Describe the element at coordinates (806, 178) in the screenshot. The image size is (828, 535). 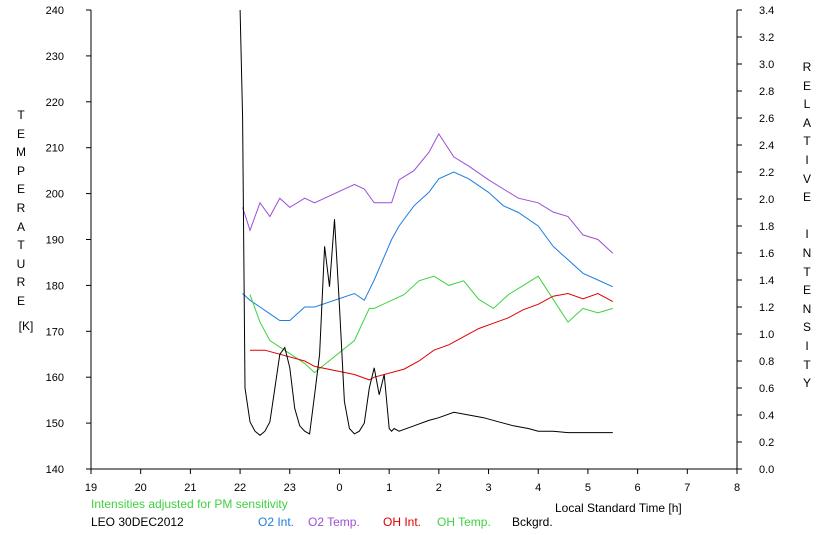
I see `axis-title-letter: V` at that location.